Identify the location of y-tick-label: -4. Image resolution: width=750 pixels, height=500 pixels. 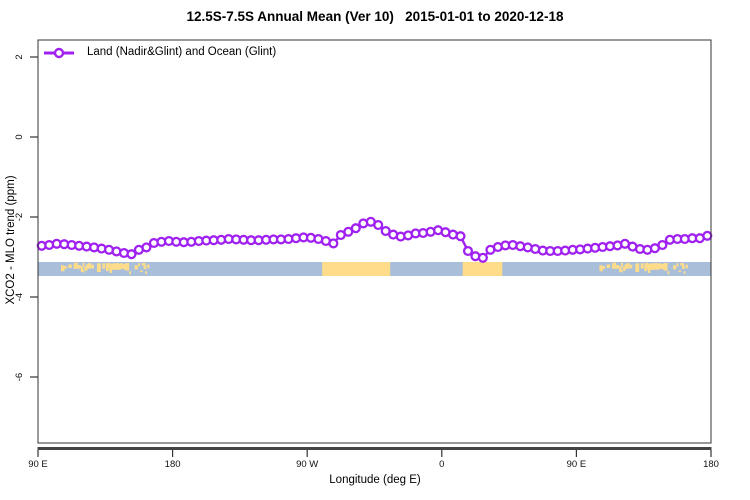
(19, 297).